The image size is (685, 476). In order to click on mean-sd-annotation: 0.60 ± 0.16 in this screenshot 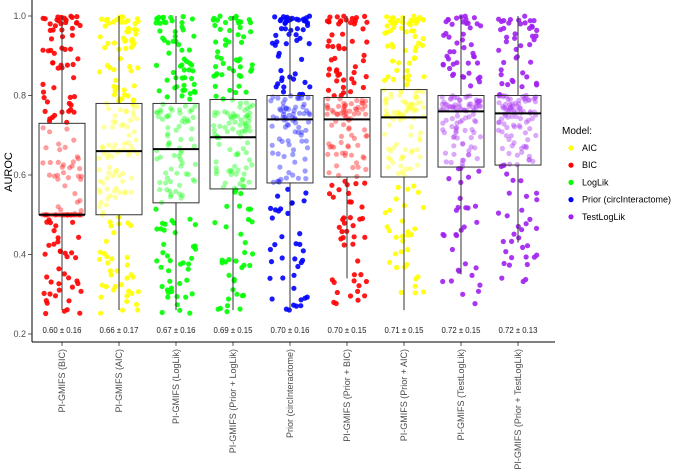, I will do `click(62, 330)`.